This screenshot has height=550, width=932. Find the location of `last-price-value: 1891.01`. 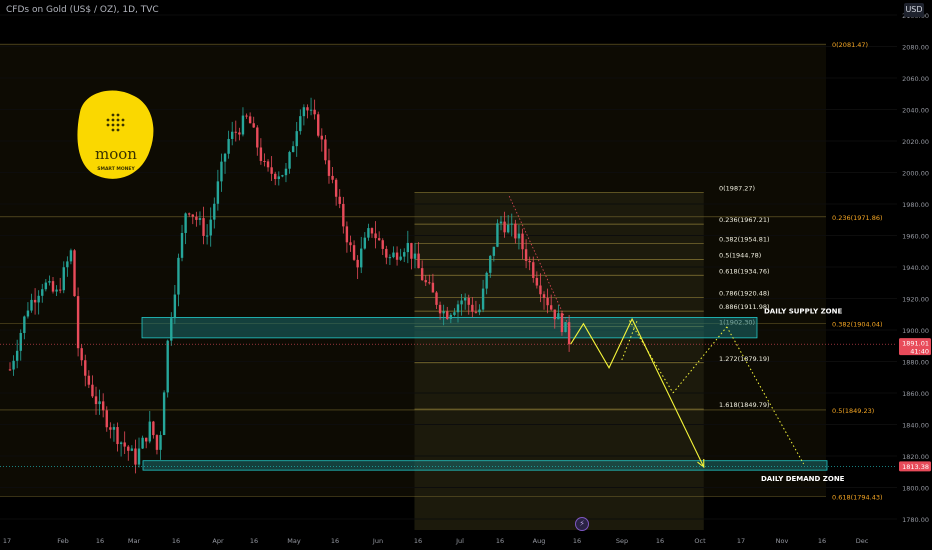

last-price-value: 1891.01 is located at coordinates (915, 344).